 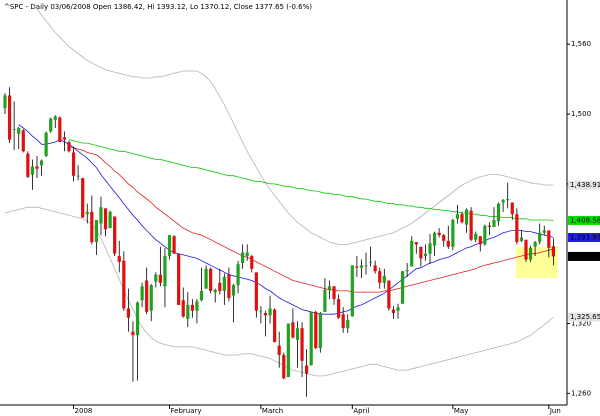 I want to click on x-tick-label: March, so click(x=272, y=411).